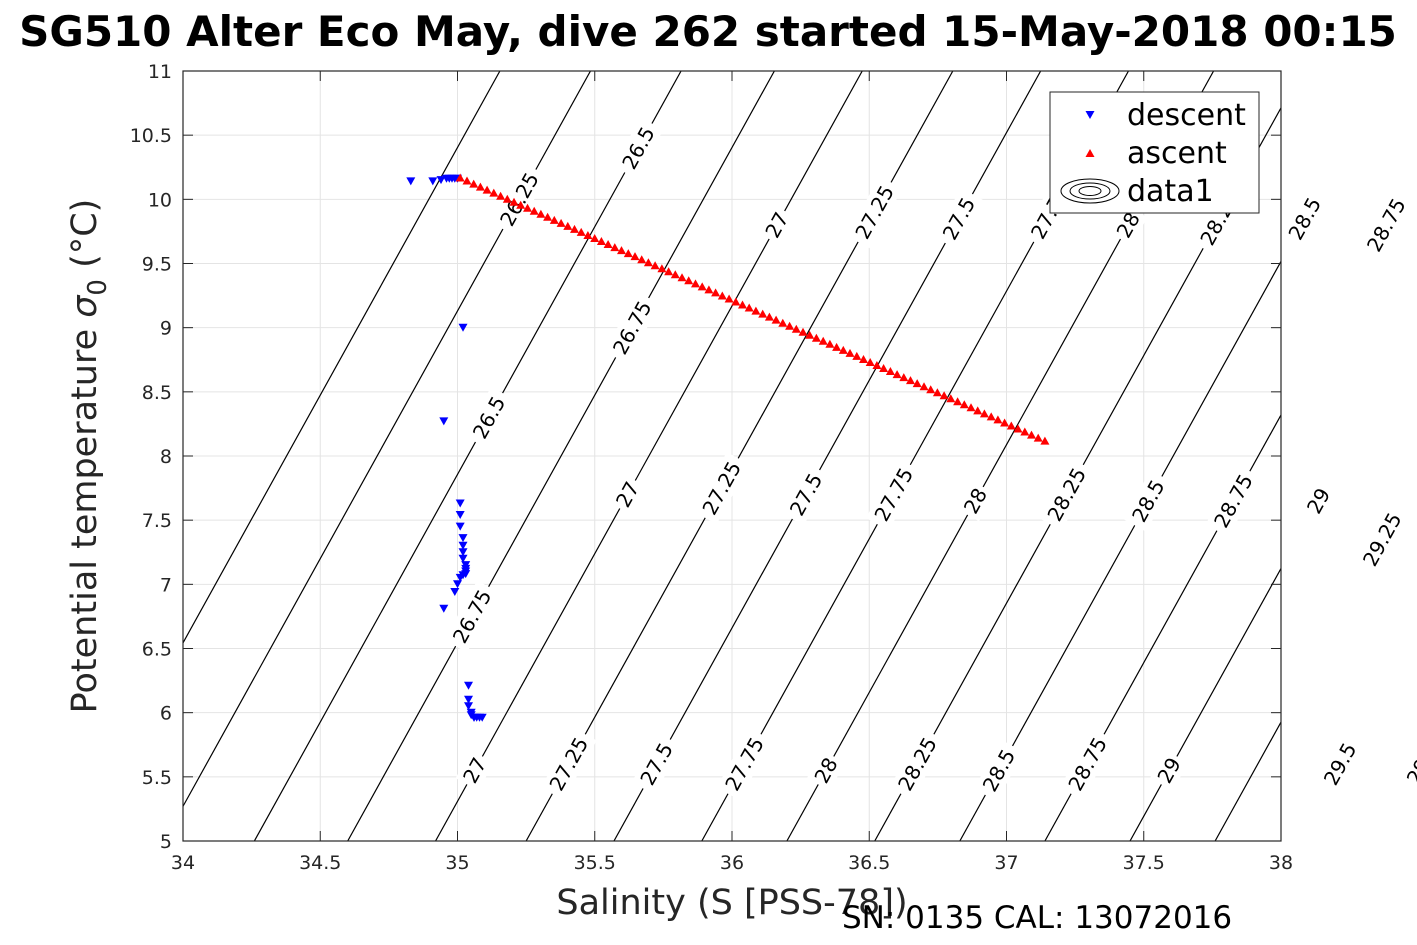 This screenshot has height=945, width=1417. Describe the element at coordinates (98, 287) in the screenshot. I see `y-axis-label-subscript: 0` at that location.